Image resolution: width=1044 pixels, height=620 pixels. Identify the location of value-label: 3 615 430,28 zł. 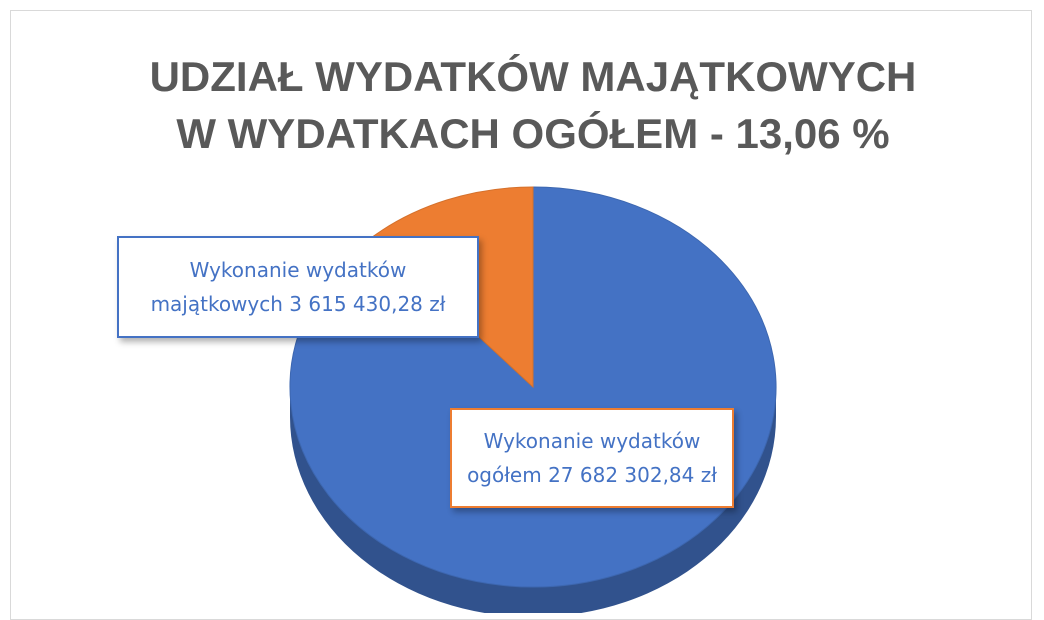
(367, 304).